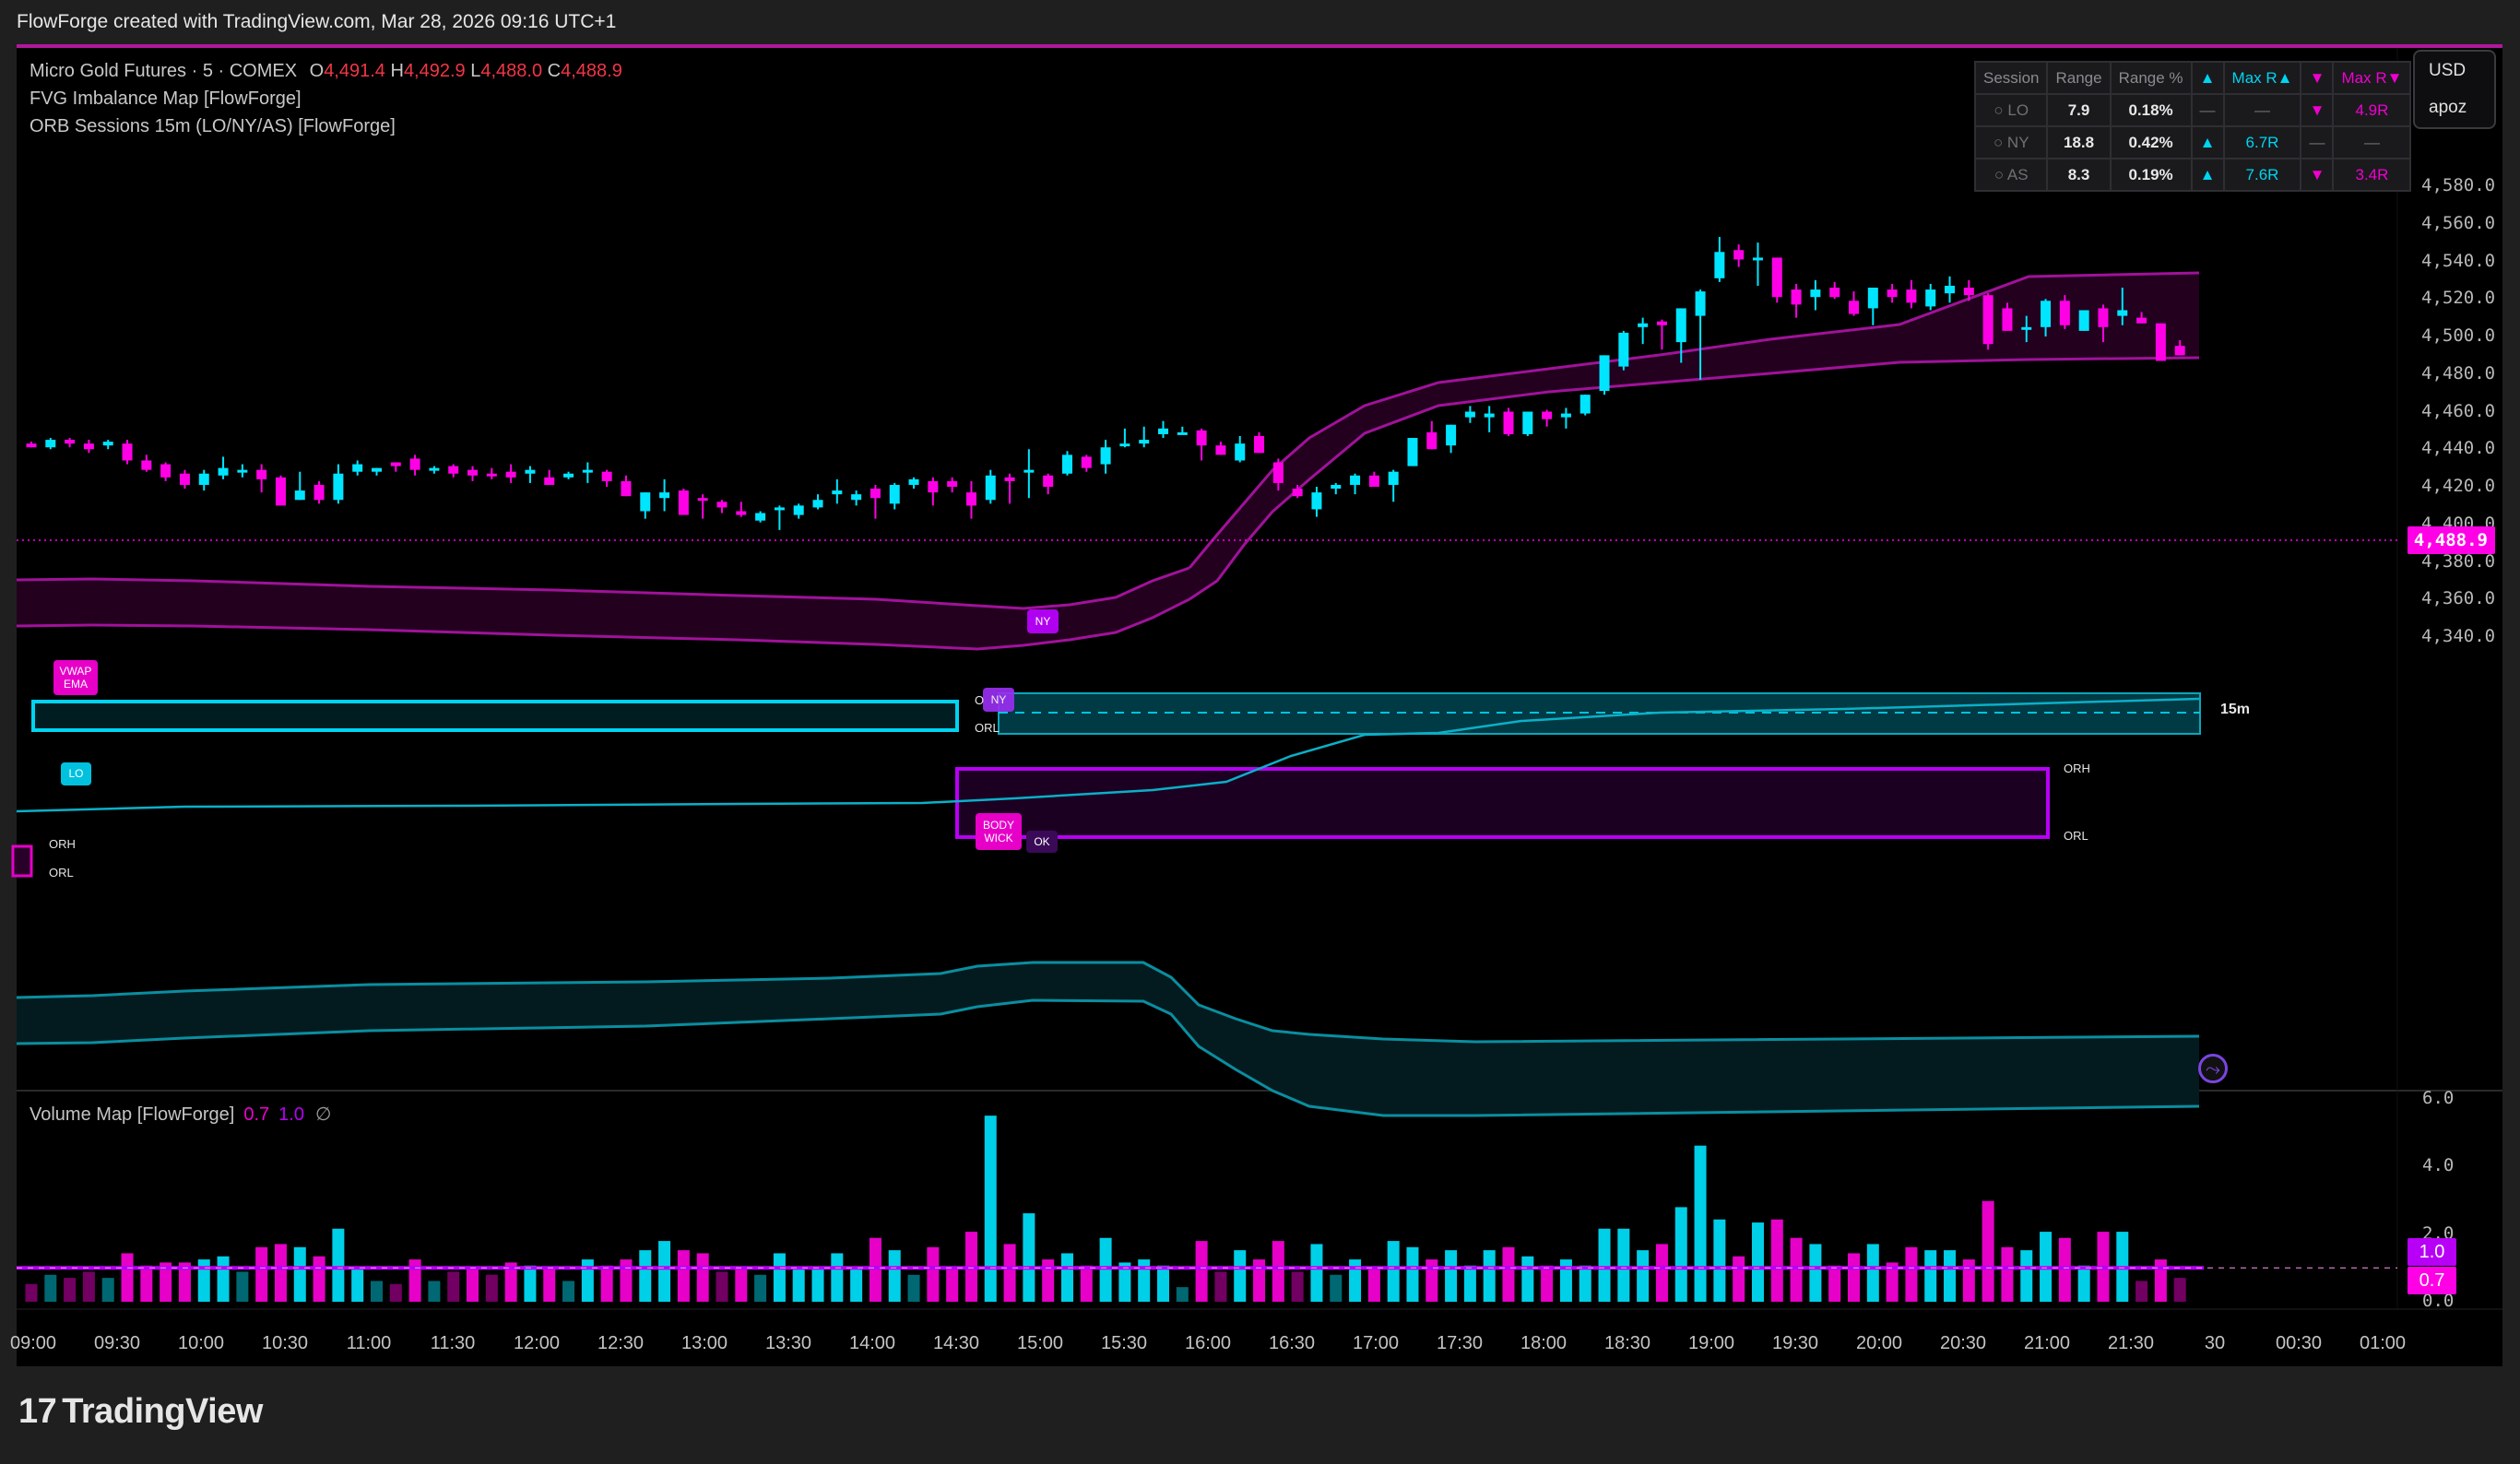 Image resolution: width=2520 pixels, height=1464 pixels. What do you see at coordinates (2454, 89) in the screenshot?
I see `currency-unit-button: USD apoz` at bounding box center [2454, 89].